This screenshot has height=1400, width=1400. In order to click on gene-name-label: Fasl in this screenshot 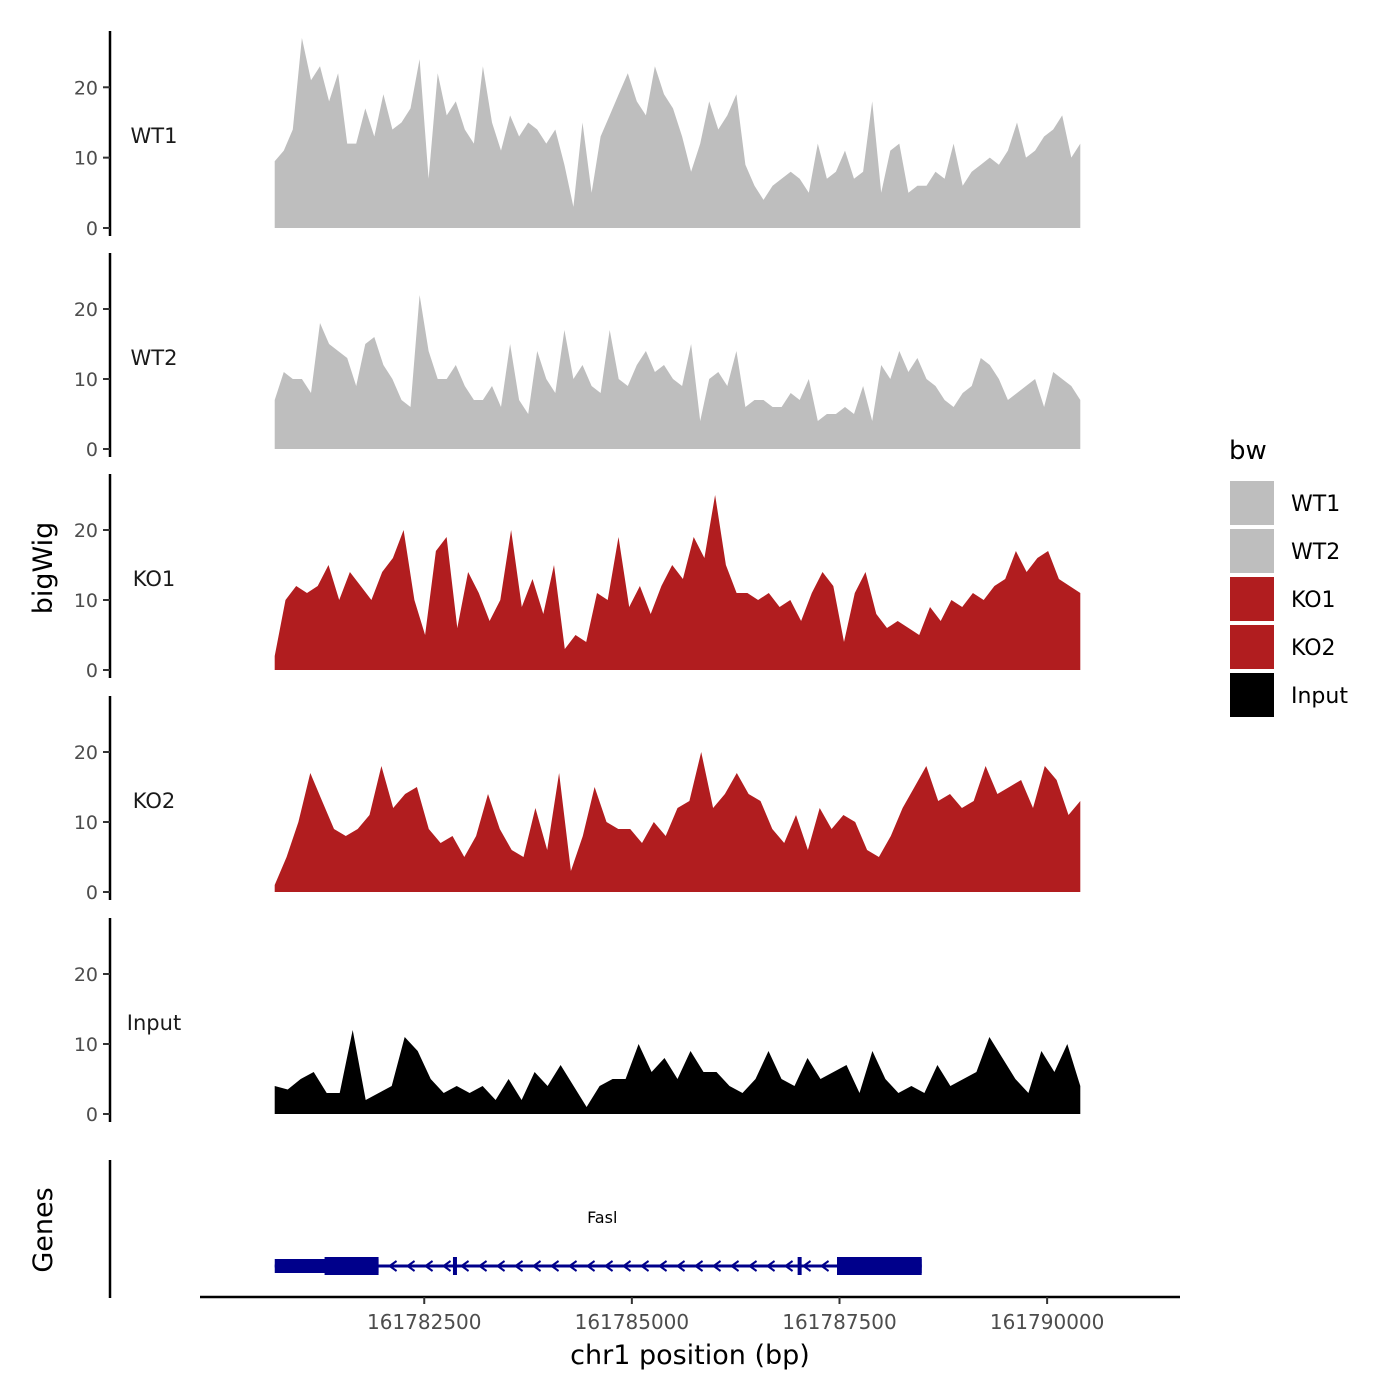, I will do `click(602, 1217)`.